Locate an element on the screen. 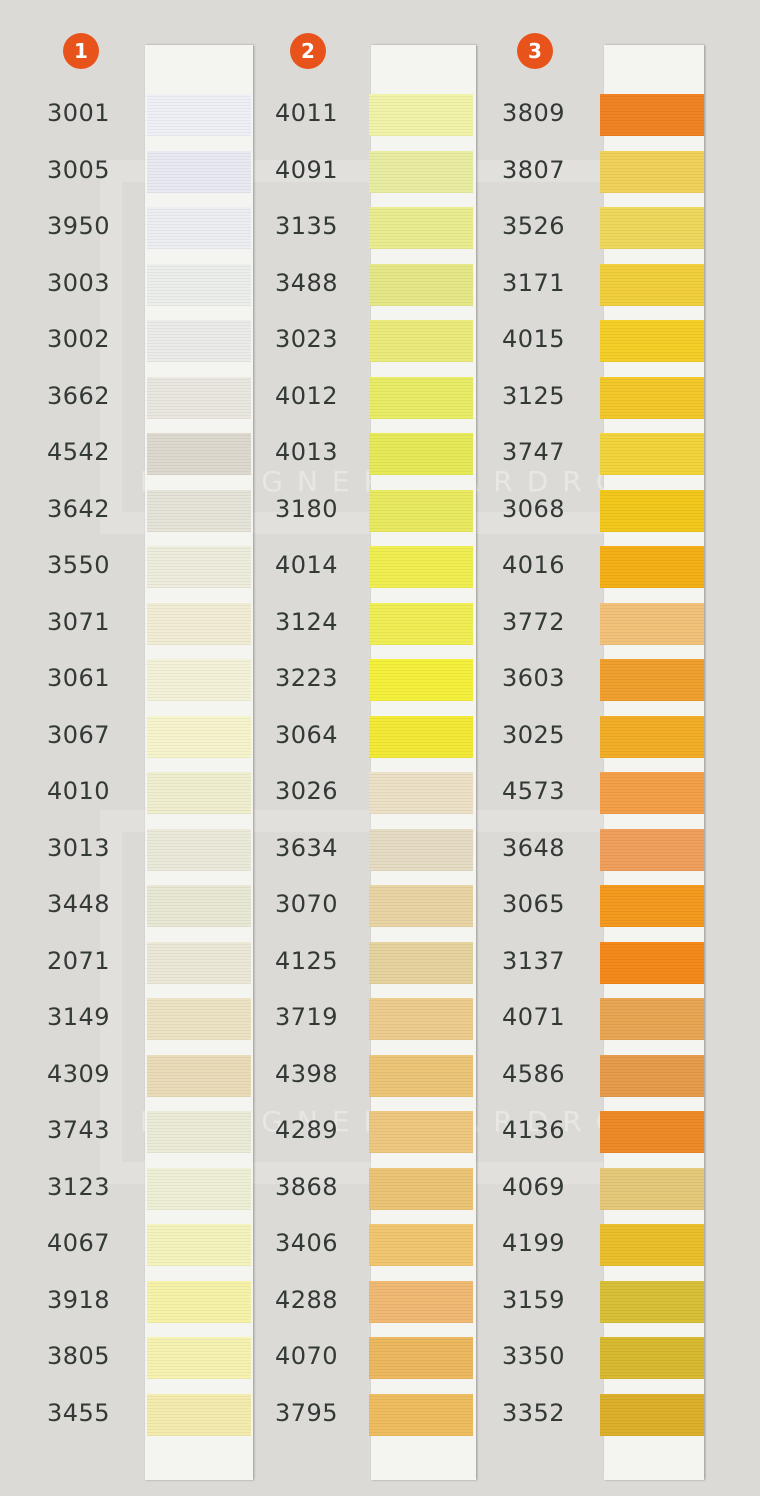  thread-code: 3950 is located at coordinates (79, 226).